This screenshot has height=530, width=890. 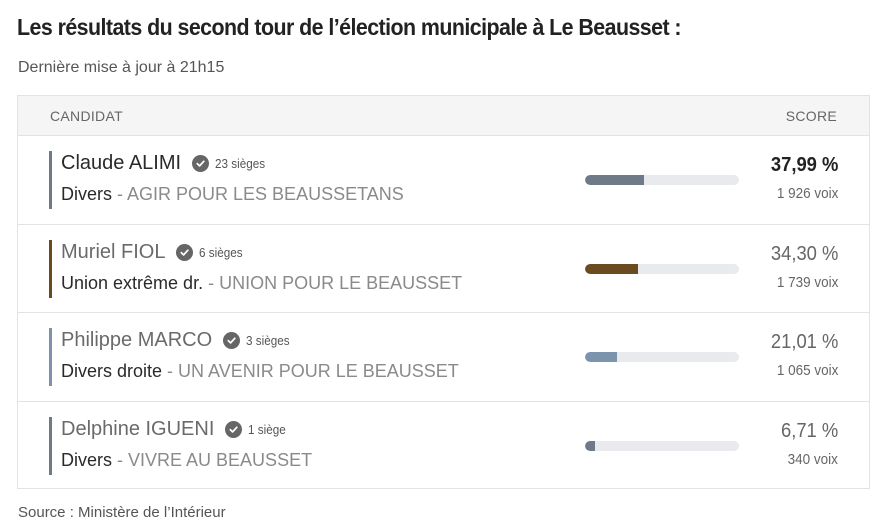 What do you see at coordinates (132, 282) in the screenshot?
I see `political-nuance: Union extrême dr.` at bounding box center [132, 282].